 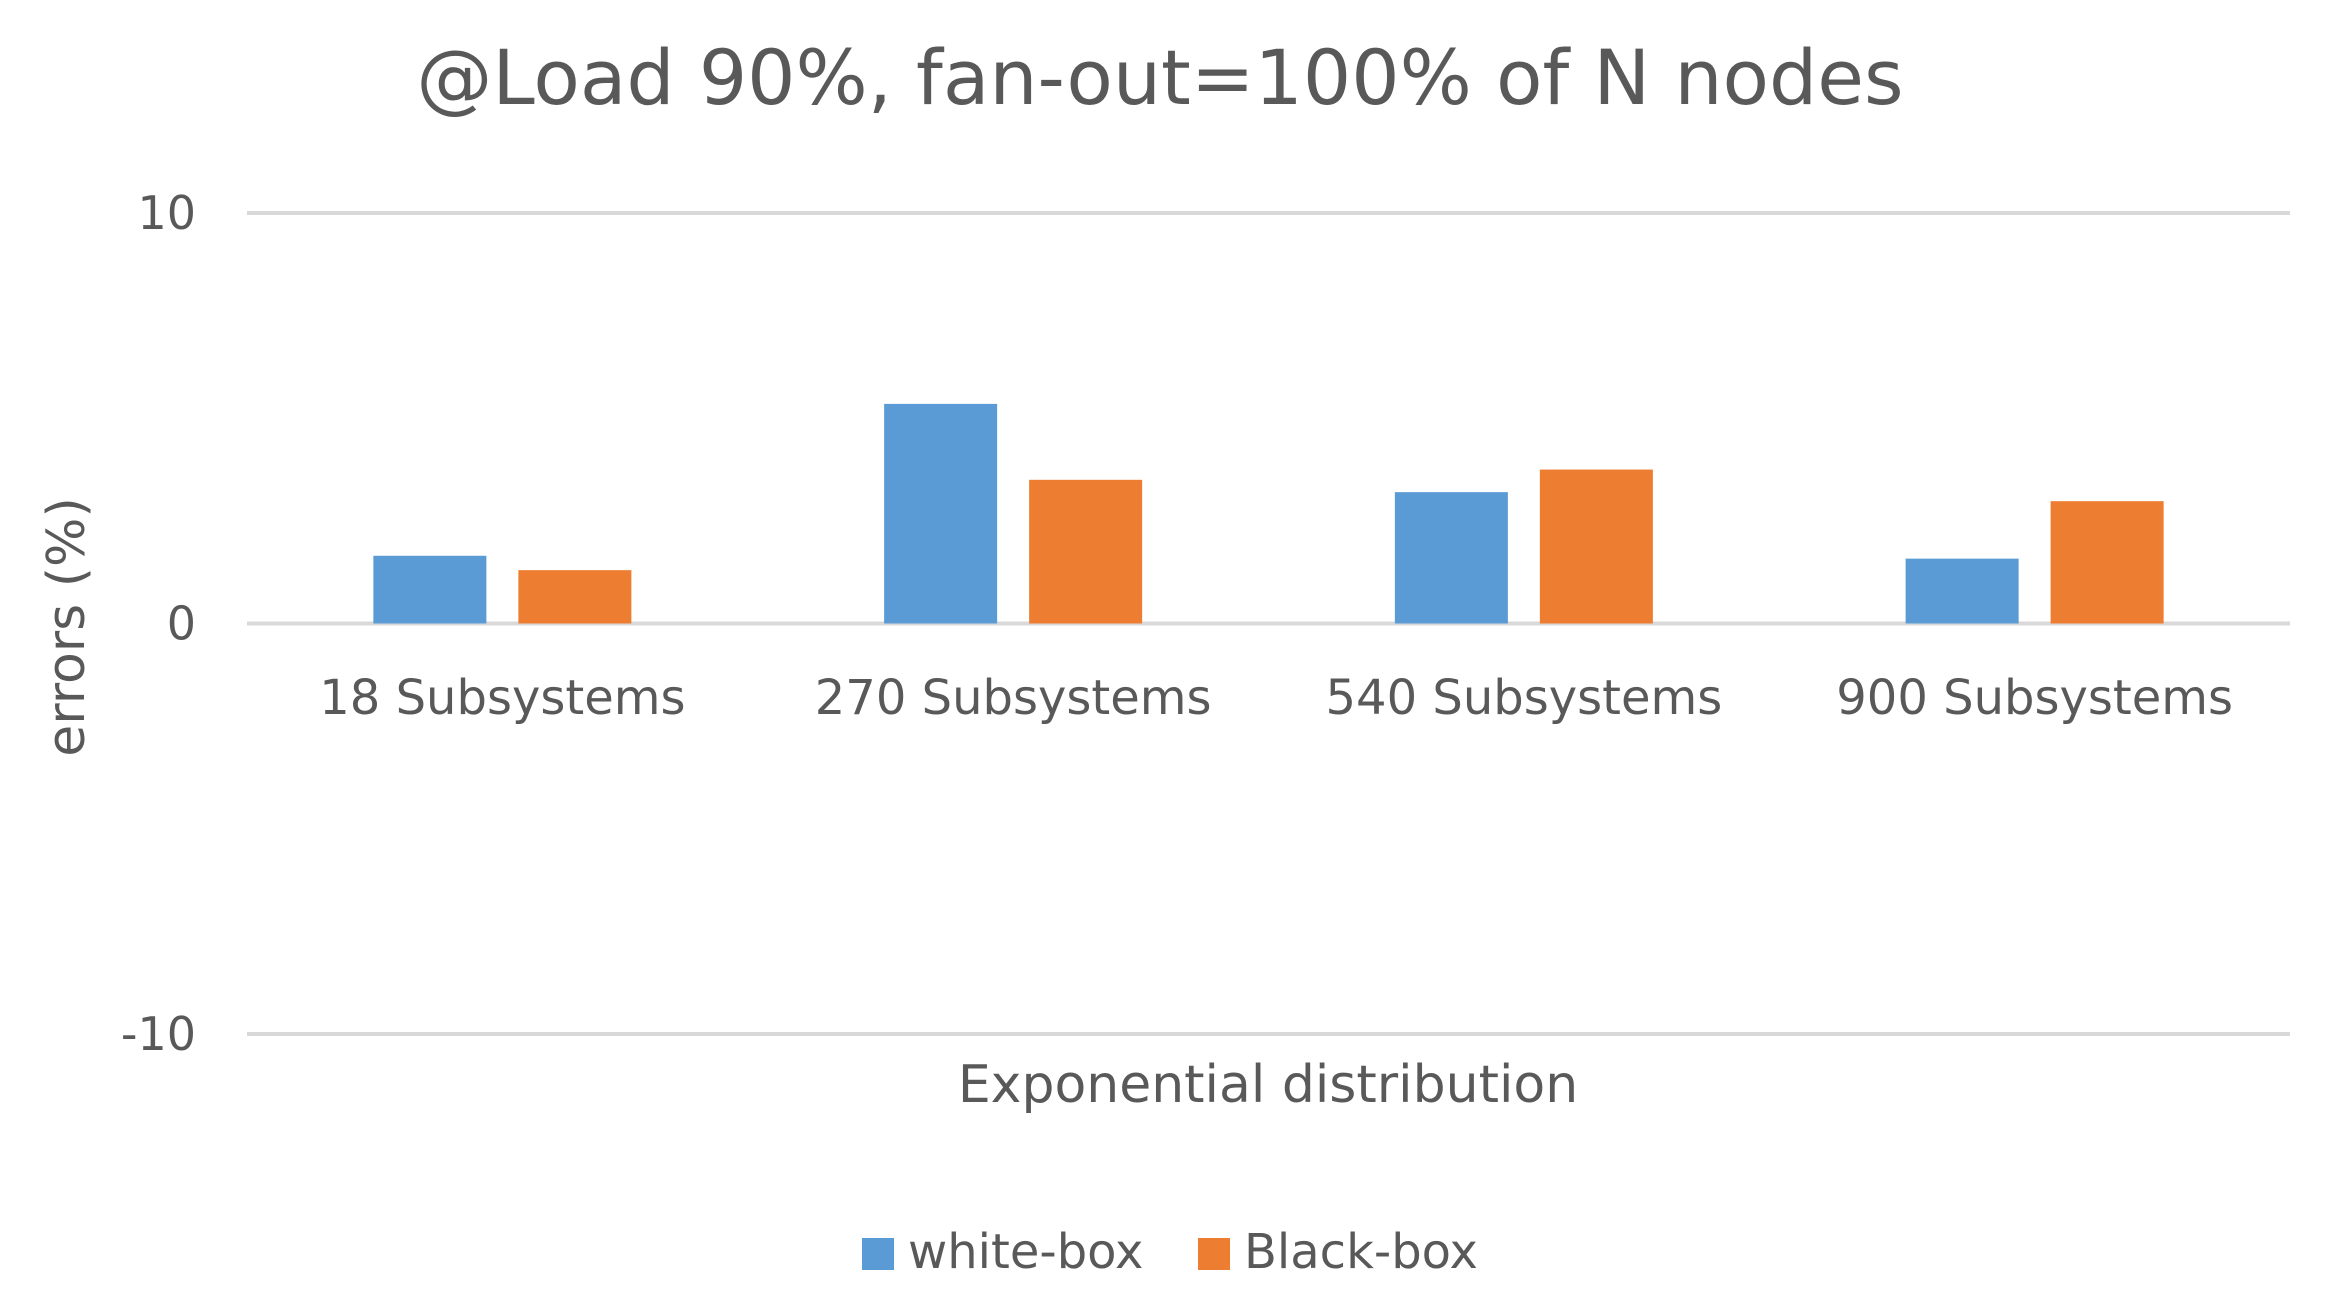 I want to click on chart-title: @Load 90%, fan-out=100% of N nodes, so click(x=1159, y=77).